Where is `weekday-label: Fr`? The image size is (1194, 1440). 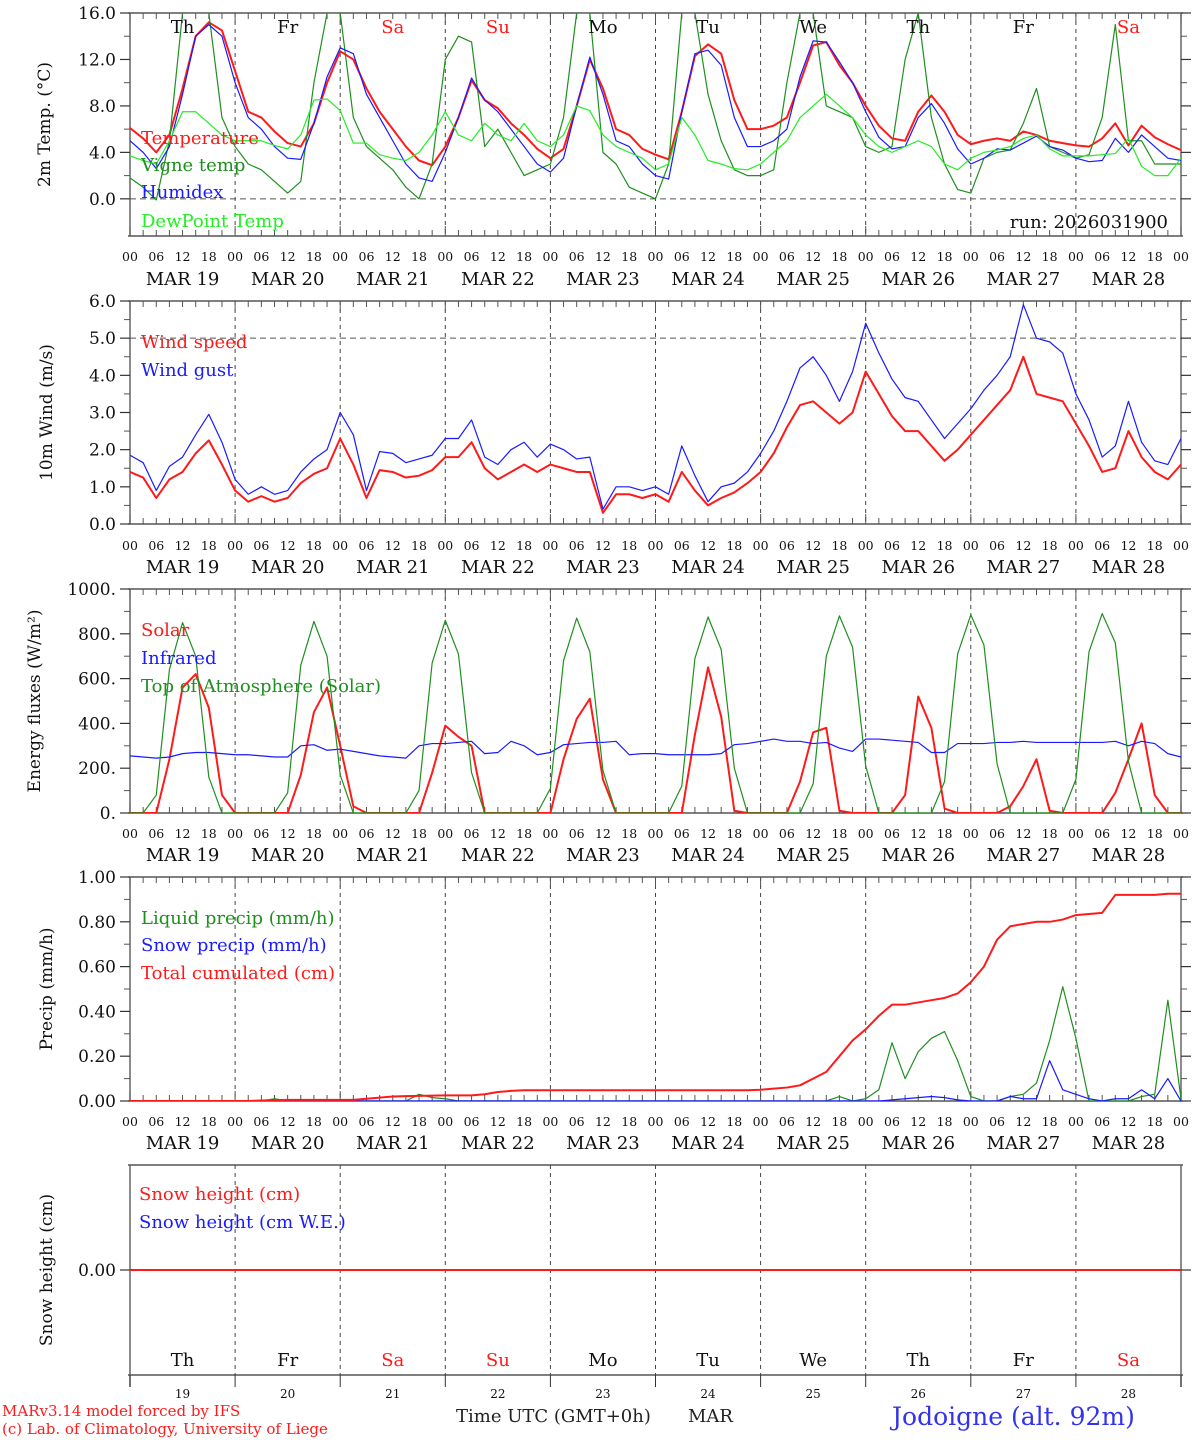 weekday-label: Fr is located at coordinates (287, 27).